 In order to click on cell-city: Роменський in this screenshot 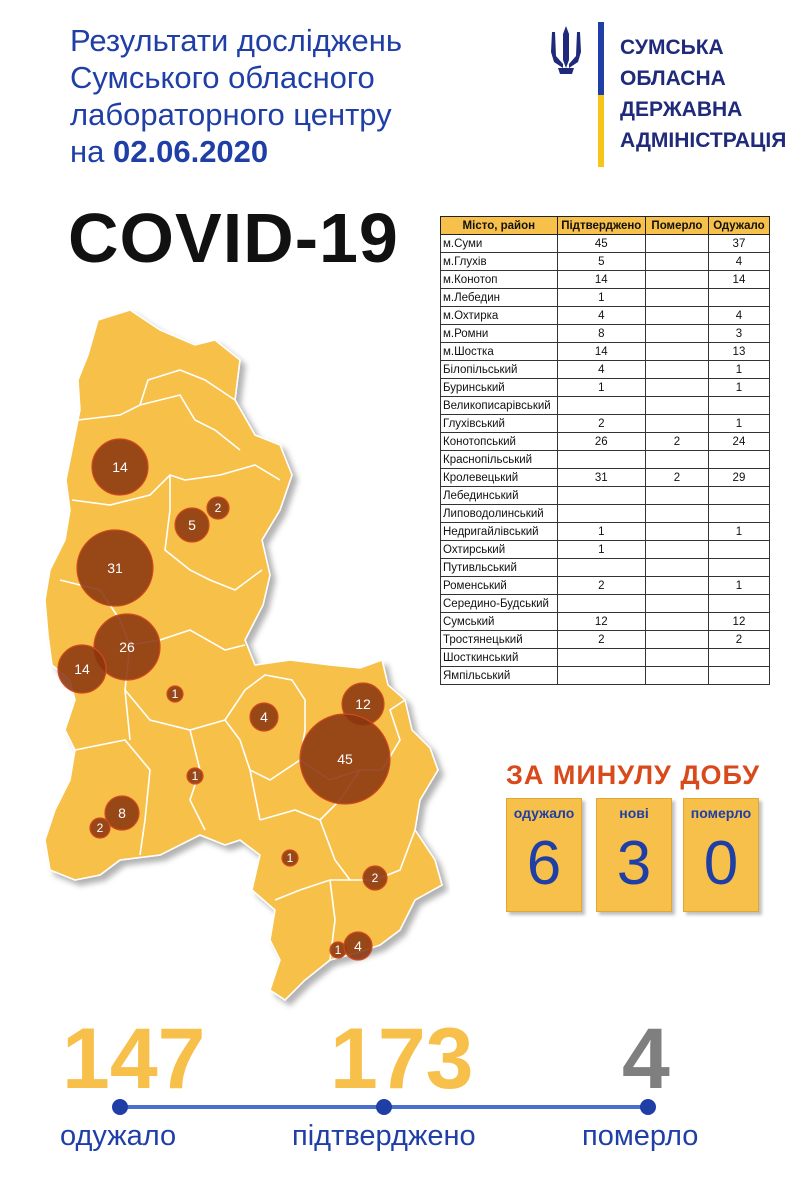, I will do `click(499, 585)`.